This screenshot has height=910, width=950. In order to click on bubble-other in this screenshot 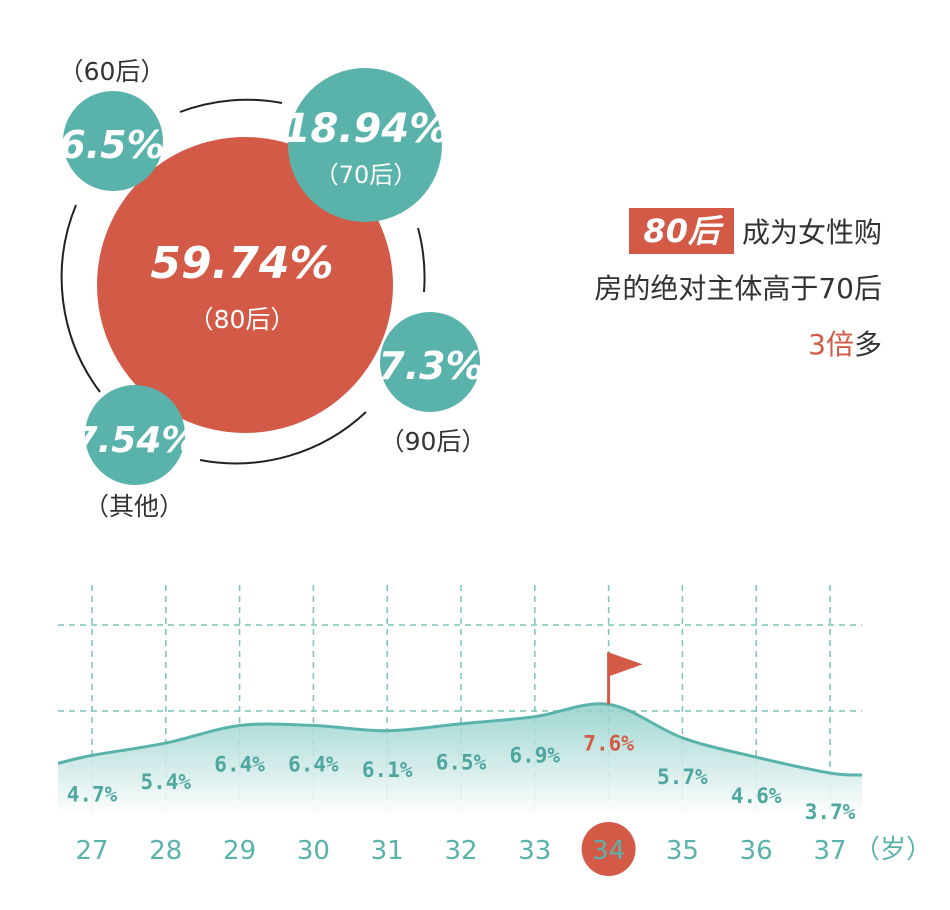, I will do `click(135, 435)`.